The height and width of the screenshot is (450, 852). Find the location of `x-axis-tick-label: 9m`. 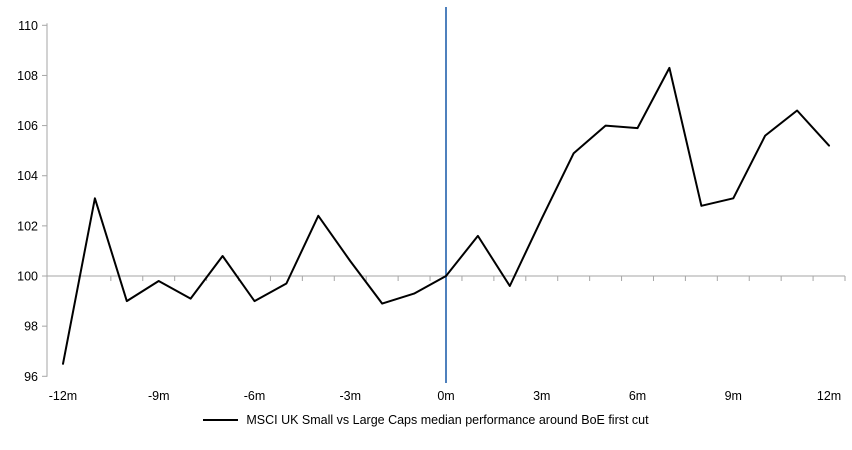

x-axis-tick-label: 9m is located at coordinates (733, 396).